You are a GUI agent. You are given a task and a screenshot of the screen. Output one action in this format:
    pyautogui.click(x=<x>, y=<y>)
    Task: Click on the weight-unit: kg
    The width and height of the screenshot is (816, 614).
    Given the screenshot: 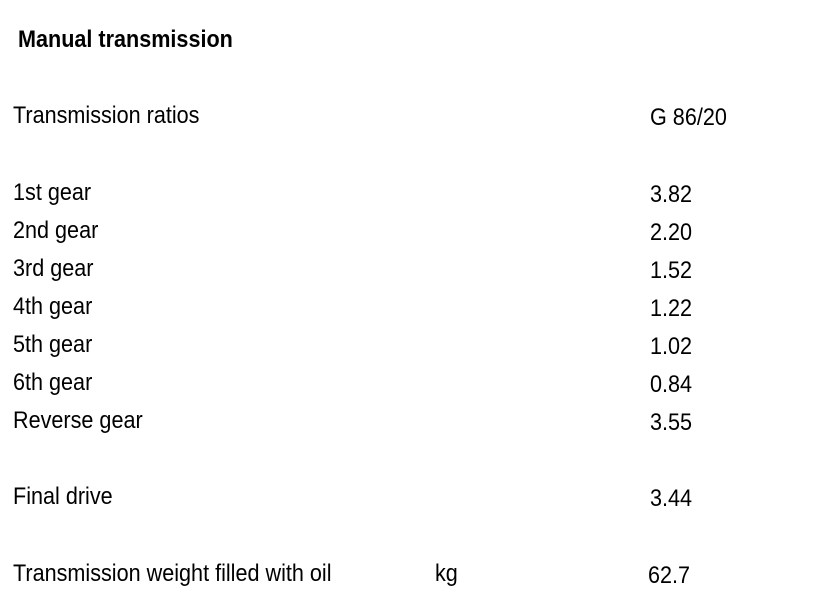 What is the action you would take?
    pyautogui.click(x=446, y=573)
    